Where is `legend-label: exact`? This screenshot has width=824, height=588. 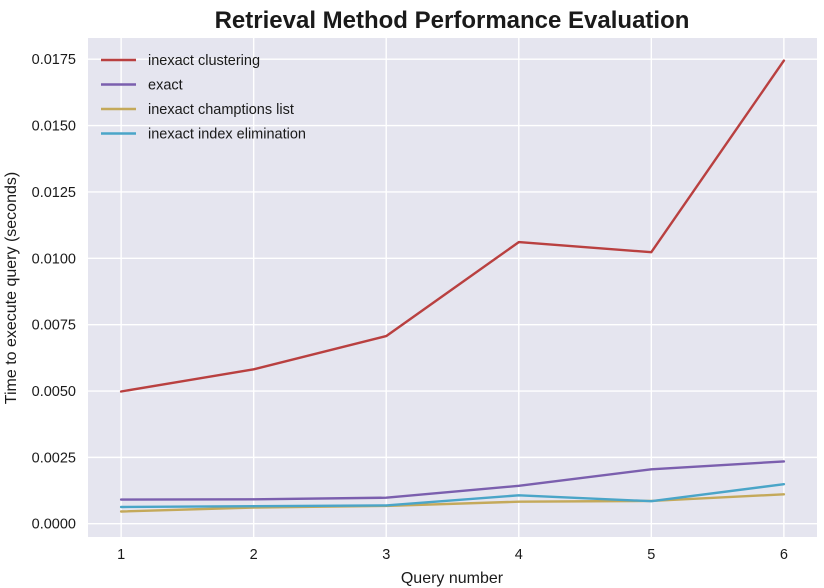
legend-label: exact is located at coordinates (165, 86).